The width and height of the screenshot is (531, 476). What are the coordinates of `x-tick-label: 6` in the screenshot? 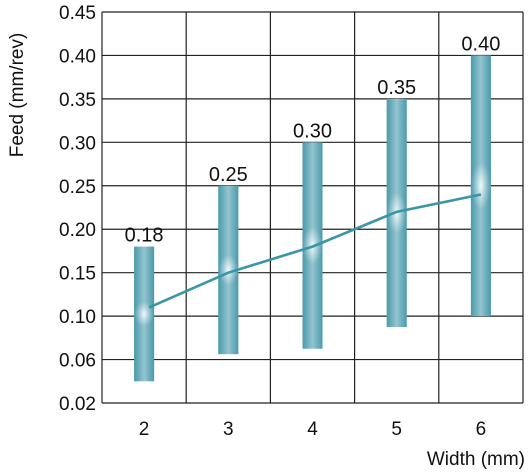 It's located at (481, 429).